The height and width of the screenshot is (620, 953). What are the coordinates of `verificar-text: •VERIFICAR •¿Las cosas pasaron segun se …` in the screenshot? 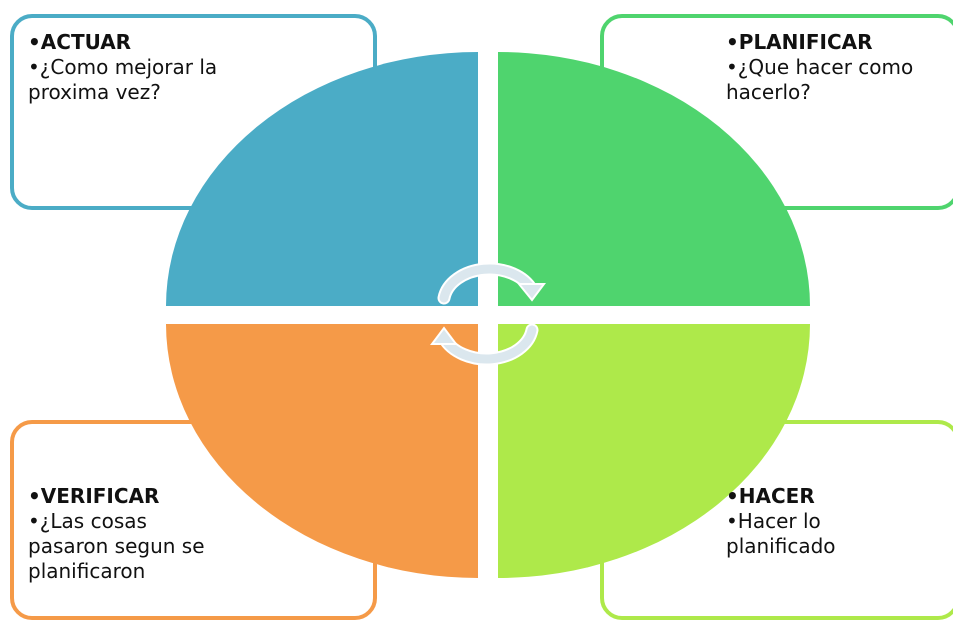 It's located at (148, 534).